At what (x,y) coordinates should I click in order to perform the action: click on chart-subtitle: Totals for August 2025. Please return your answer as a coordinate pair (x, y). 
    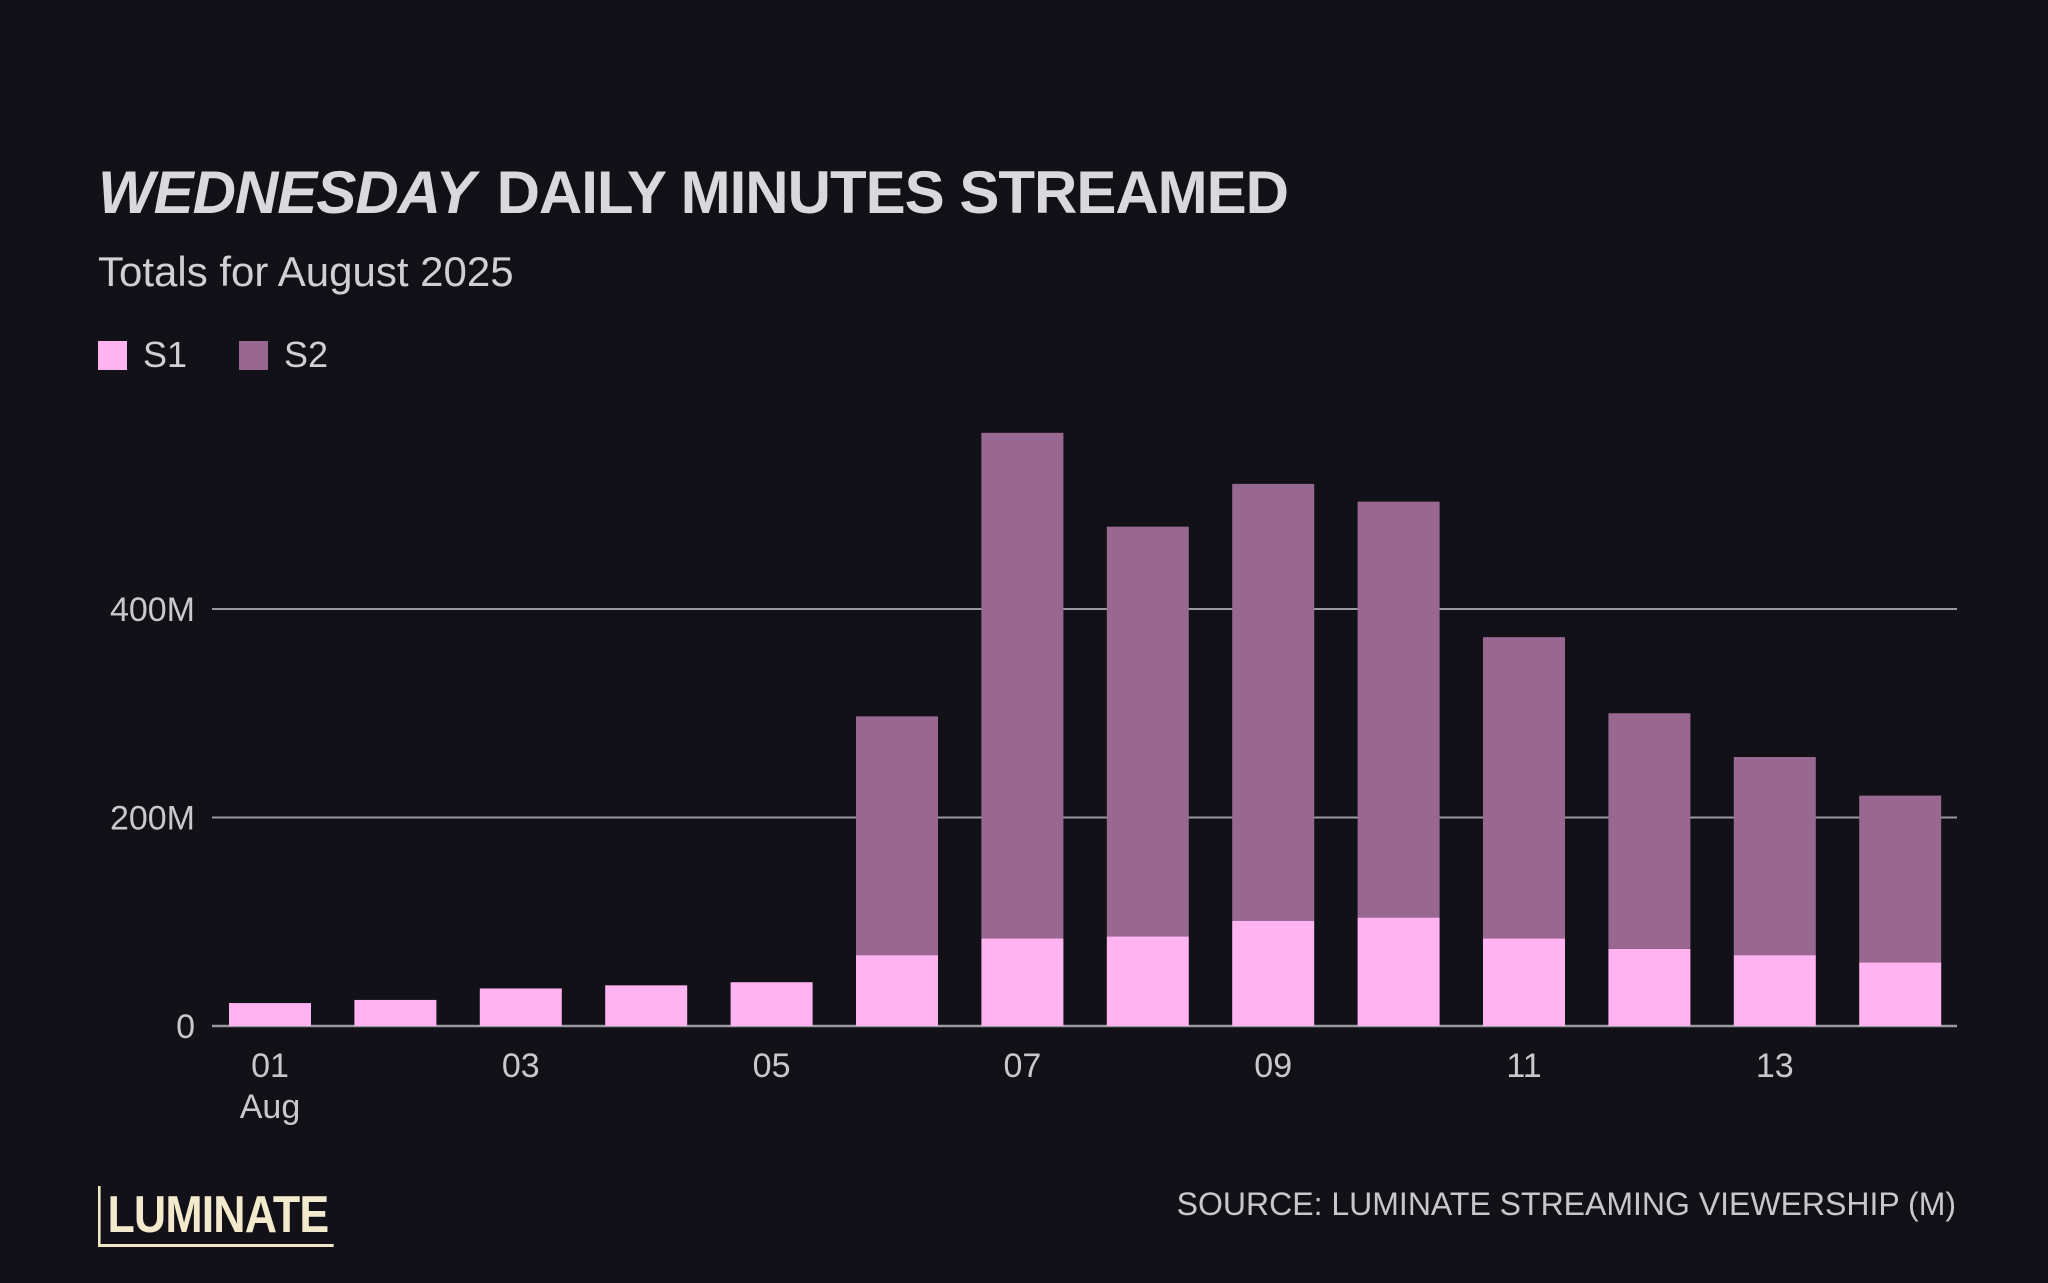
    Looking at the image, I should click on (306, 271).